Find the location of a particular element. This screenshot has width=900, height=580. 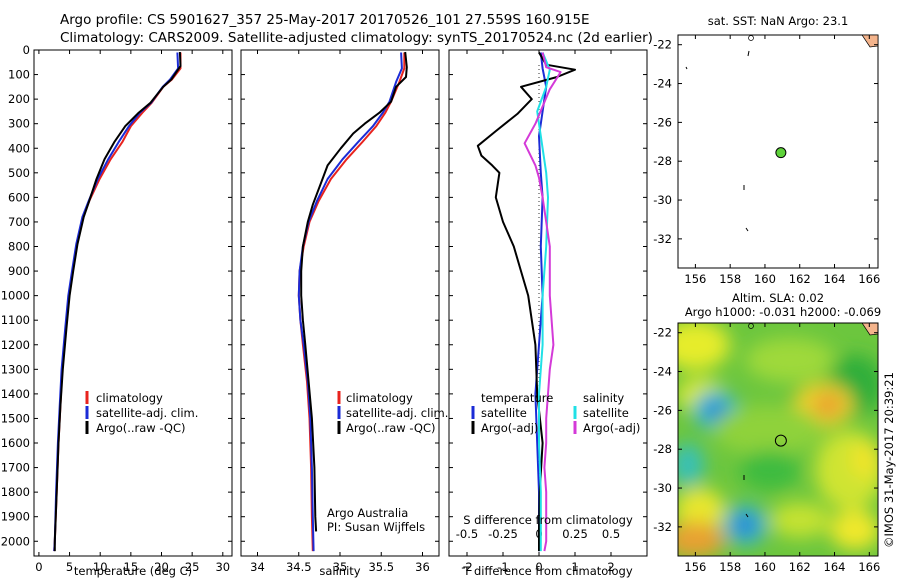

sst-map-y-tick-label: -28 is located at coordinates (662, 161).